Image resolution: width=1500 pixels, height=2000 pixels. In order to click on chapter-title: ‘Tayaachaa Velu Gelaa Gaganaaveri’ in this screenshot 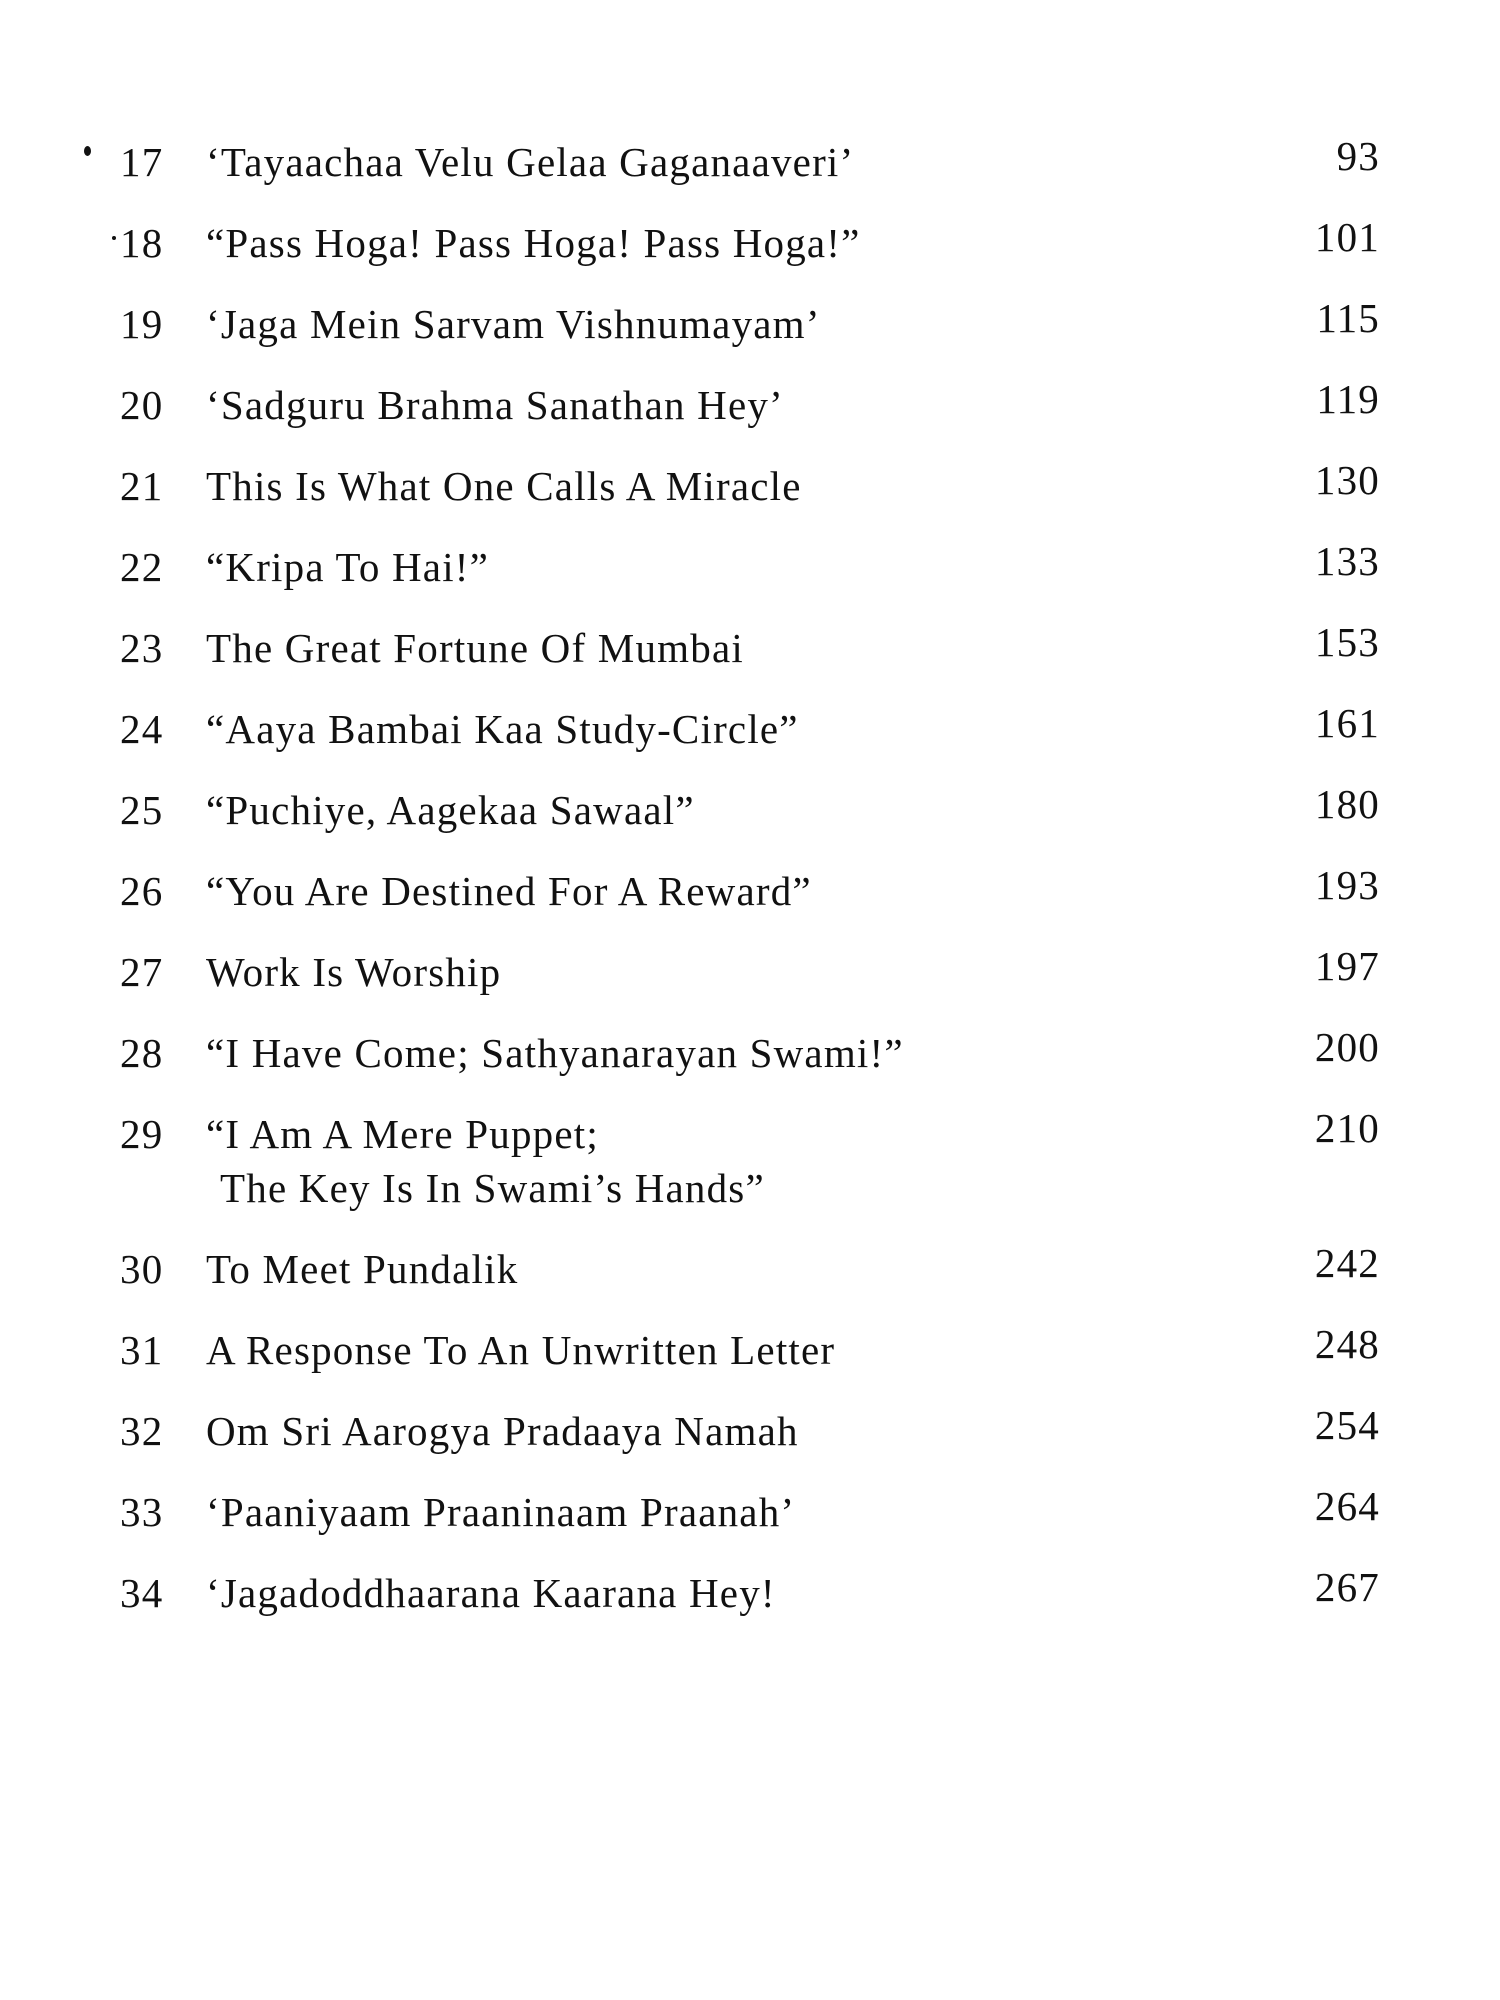, I will do `click(706, 162)`.